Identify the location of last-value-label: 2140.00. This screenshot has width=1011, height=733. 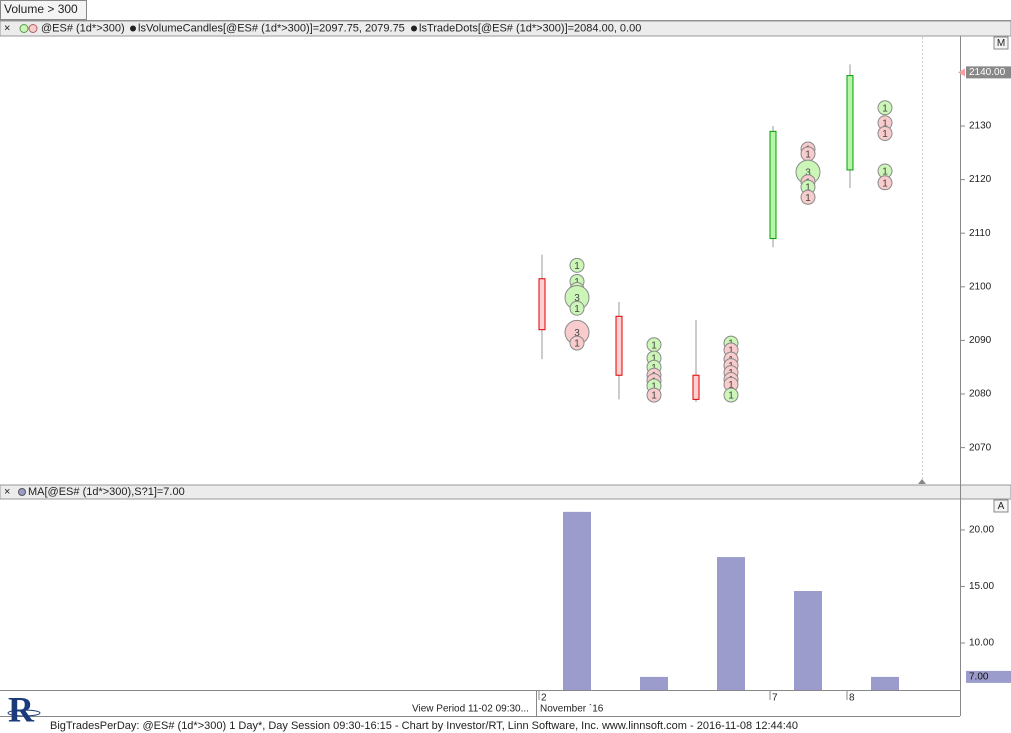
(987, 72).